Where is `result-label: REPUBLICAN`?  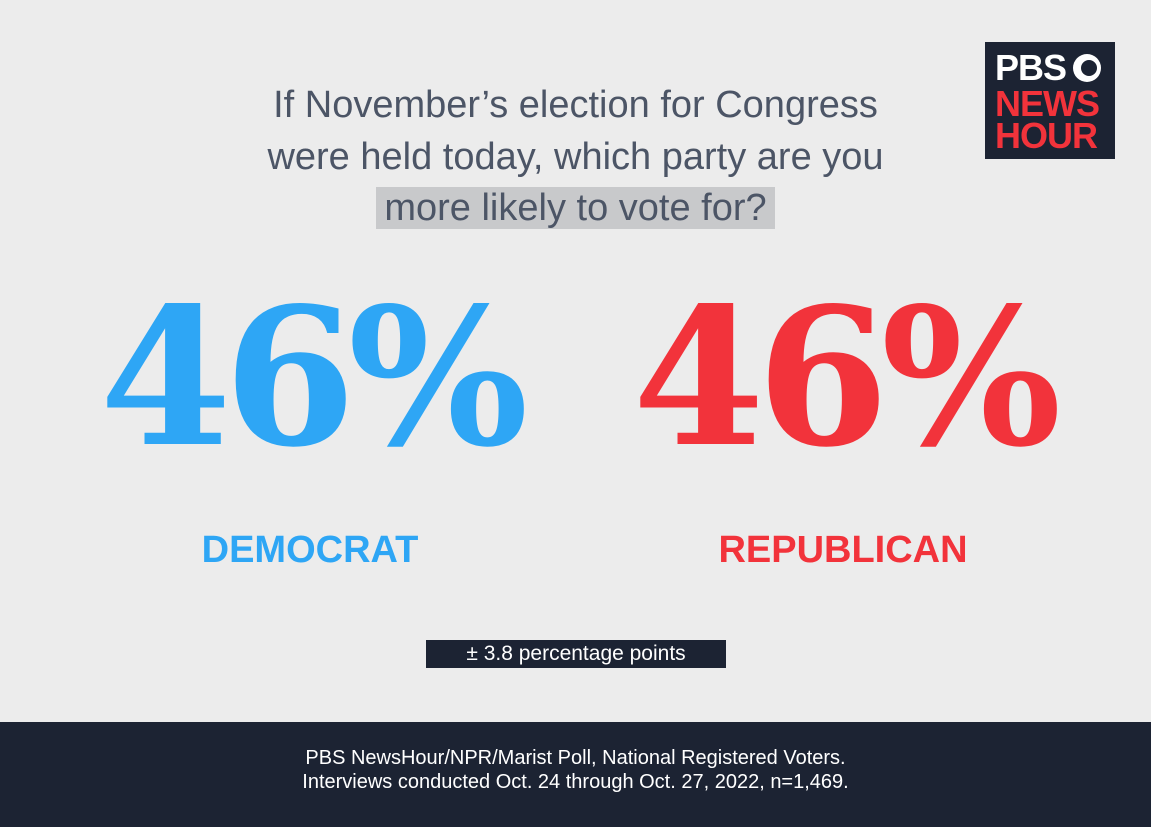 result-label: REPUBLICAN is located at coordinates (843, 550).